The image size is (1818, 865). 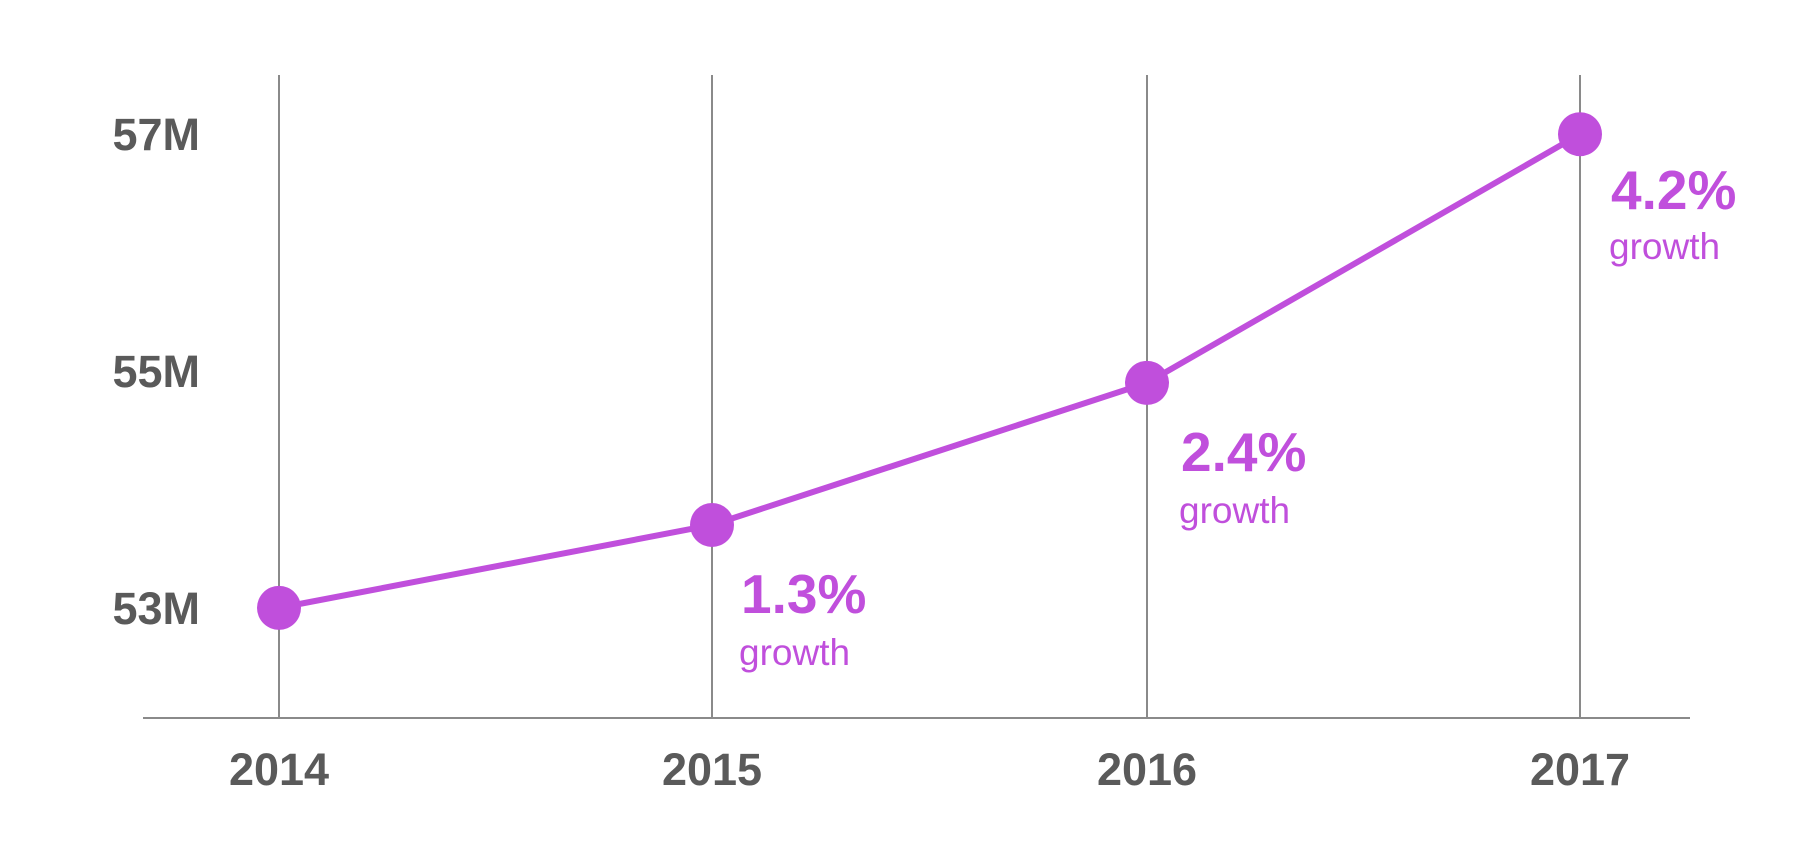 What do you see at coordinates (1580, 134) in the screenshot?
I see `data-point-2017` at bounding box center [1580, 134].